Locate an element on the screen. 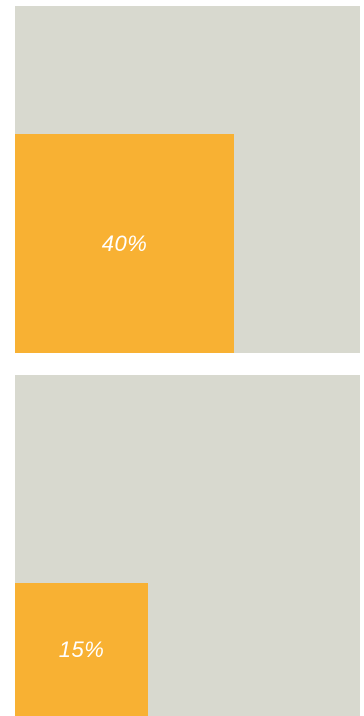 Image resolution: width=364 pixels, height=716 pixels. percentage-label-bottom: 15% is located at coordinates (81, 649).